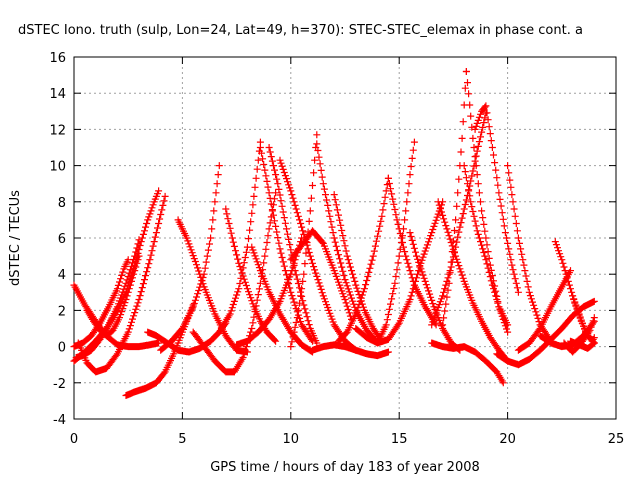 The height and width of the screenshot is (480, 640). I want to click on y-tick-label: 6, so click(62, 239).